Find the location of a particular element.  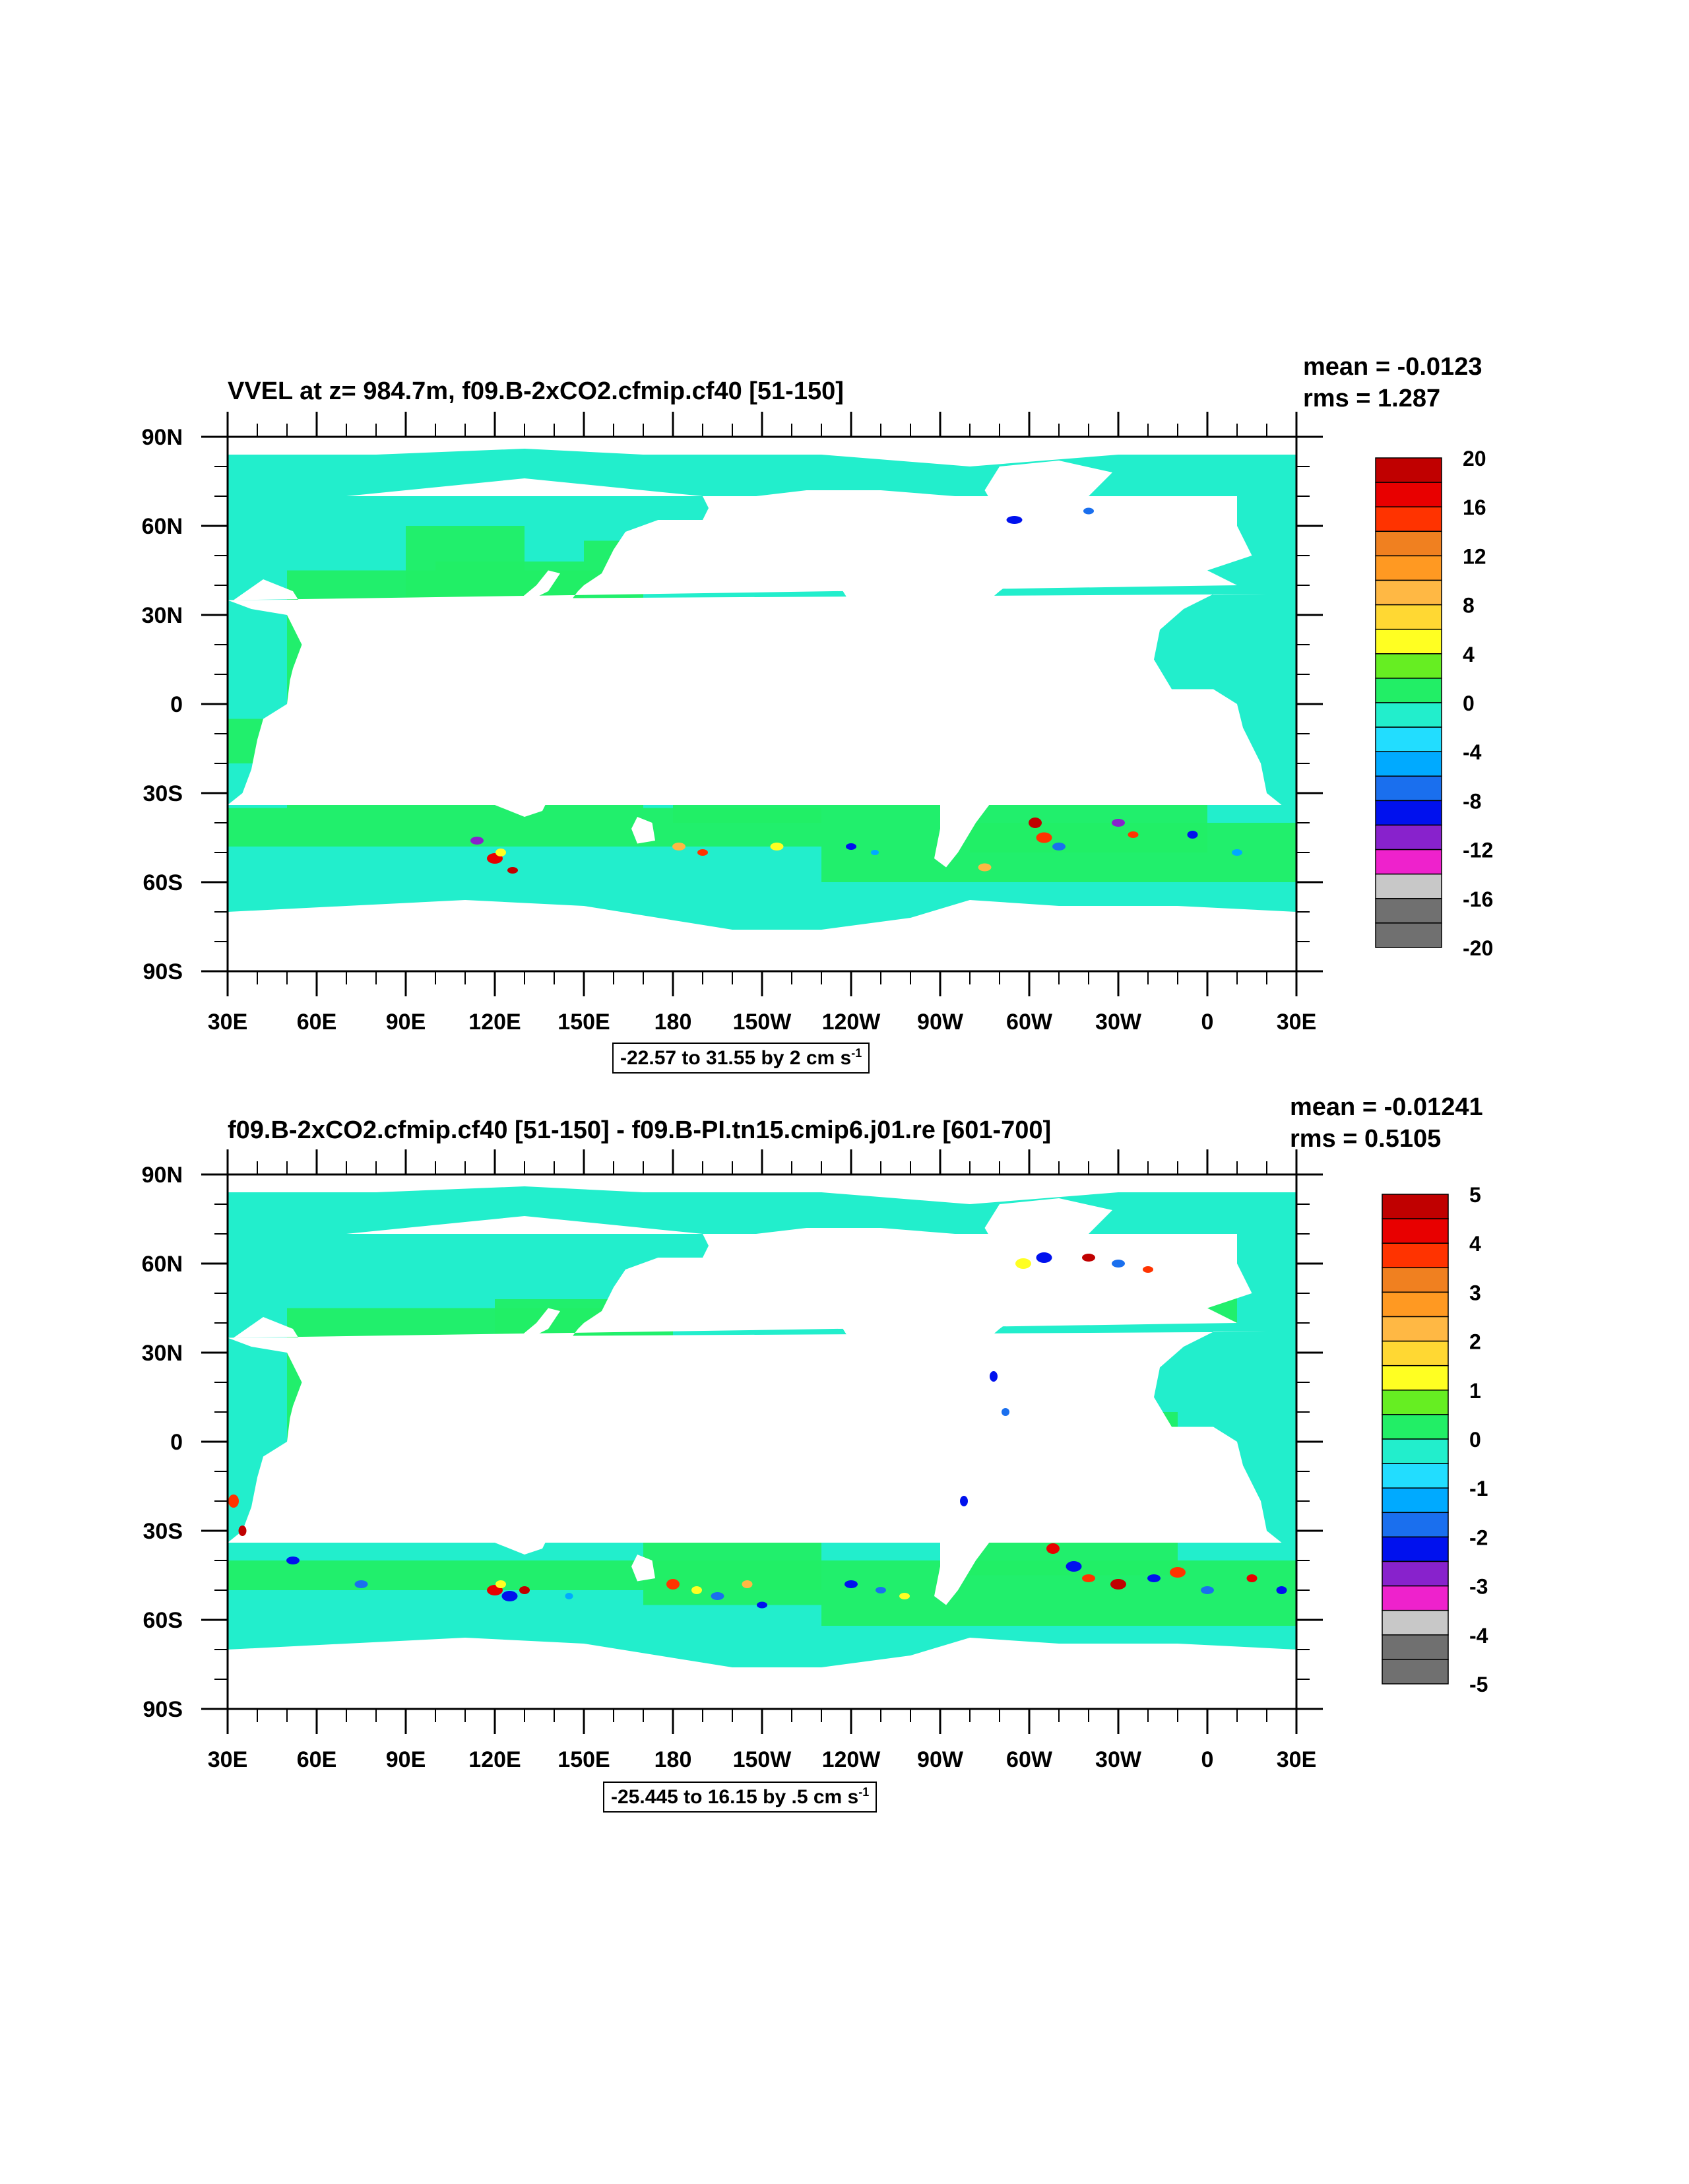

colorbar-label: -8 is located at coordinates (1472, 801).